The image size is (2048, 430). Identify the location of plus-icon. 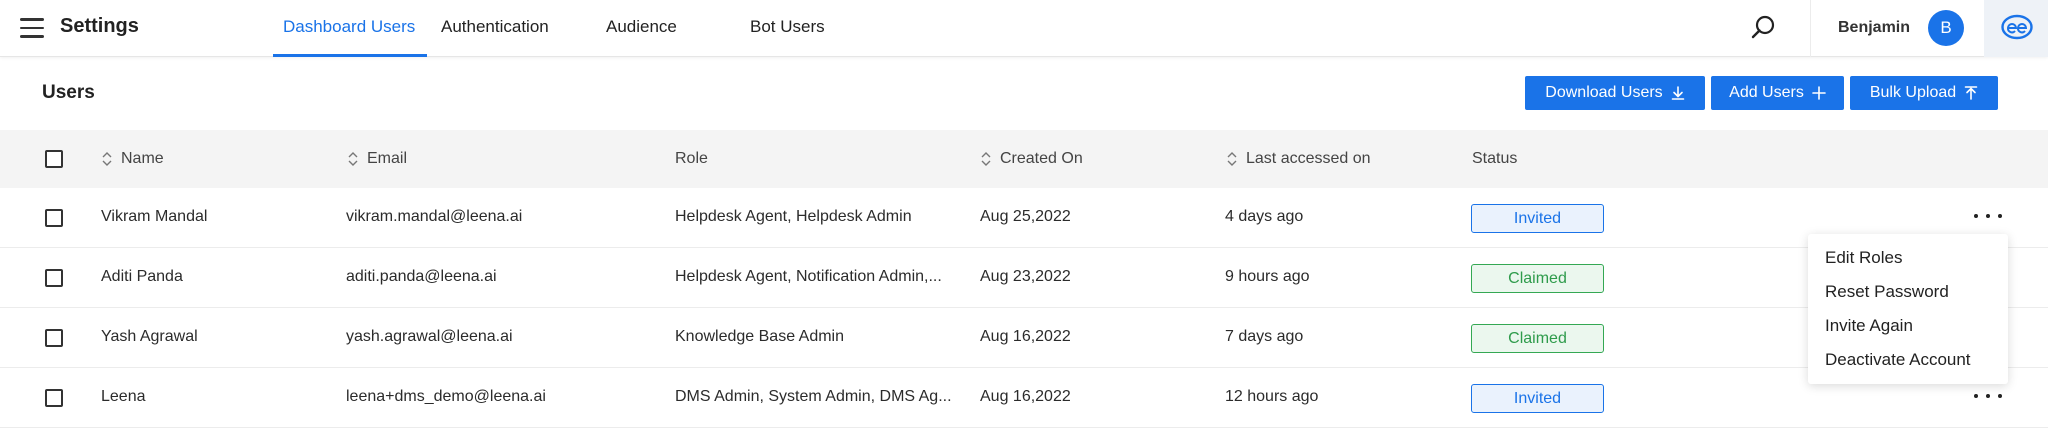
(1819, 93).